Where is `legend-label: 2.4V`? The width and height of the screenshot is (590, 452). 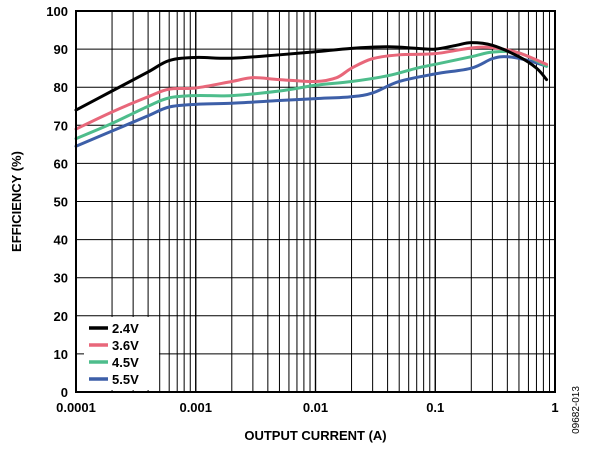 legend-label: 2.4V is located at coordinates (125, 328).